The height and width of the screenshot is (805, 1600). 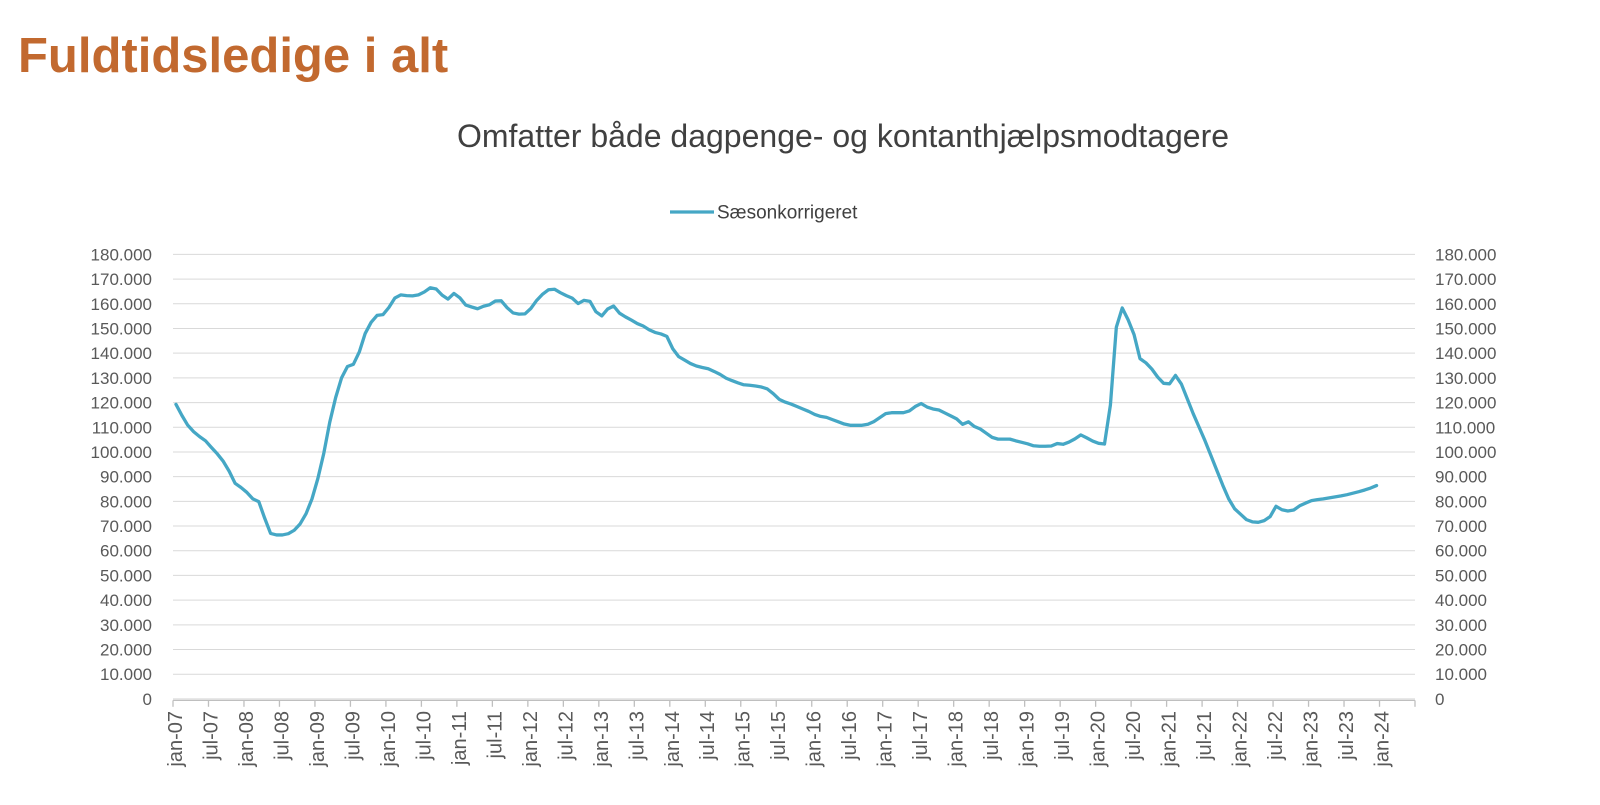 I want to click on x-tick-label: jan-20, so click(x=1099, y=739).